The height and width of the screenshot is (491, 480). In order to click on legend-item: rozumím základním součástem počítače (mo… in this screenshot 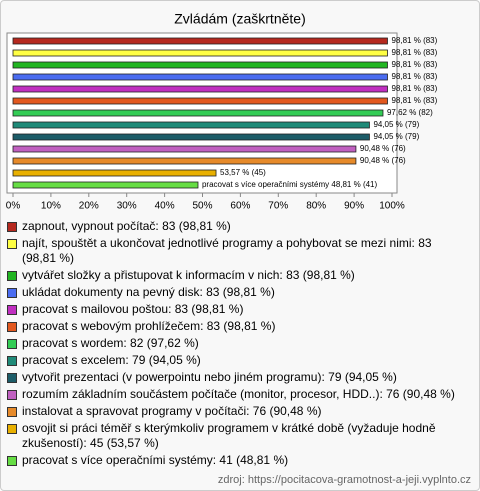, I will do `click(237, 394)`.